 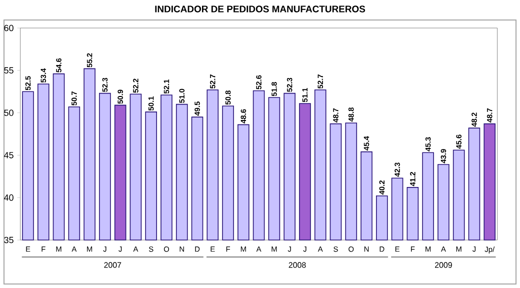 What do you see at coordinates (9, 197) in the screenshot?
I see `y-tick-label: 40` at bounding box center [9, 197].